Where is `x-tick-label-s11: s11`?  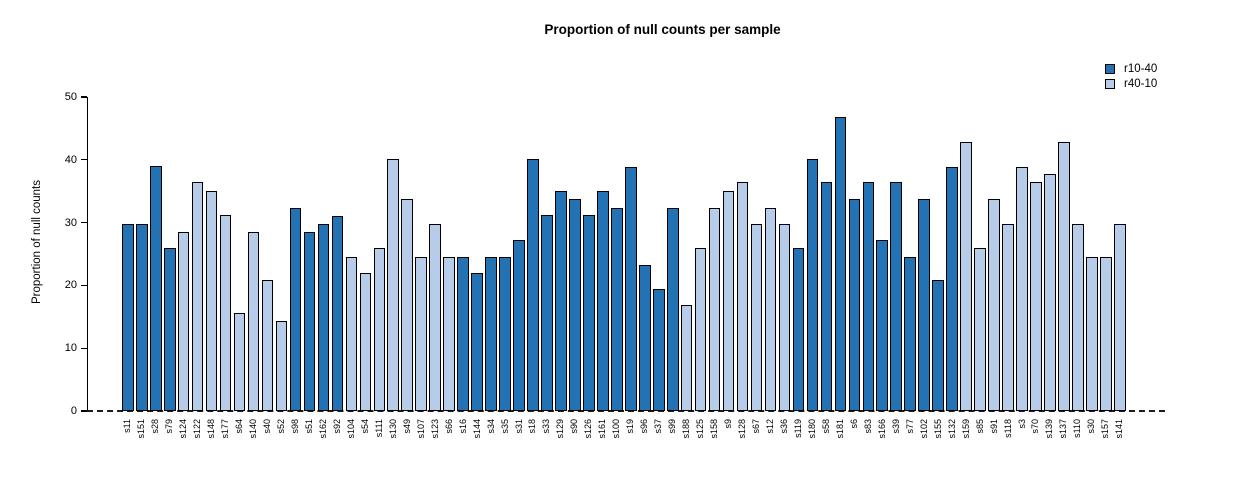 x-tick-label-s11: s11 is located at coordinates (127, 426).